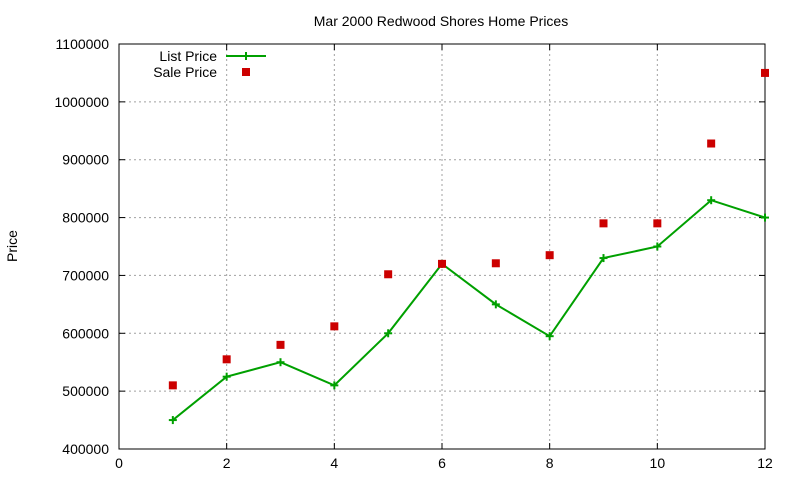 The width and height of the screenshot is (800, 480). I want to click on legend-entry: Sale Price, so click(201, 72).